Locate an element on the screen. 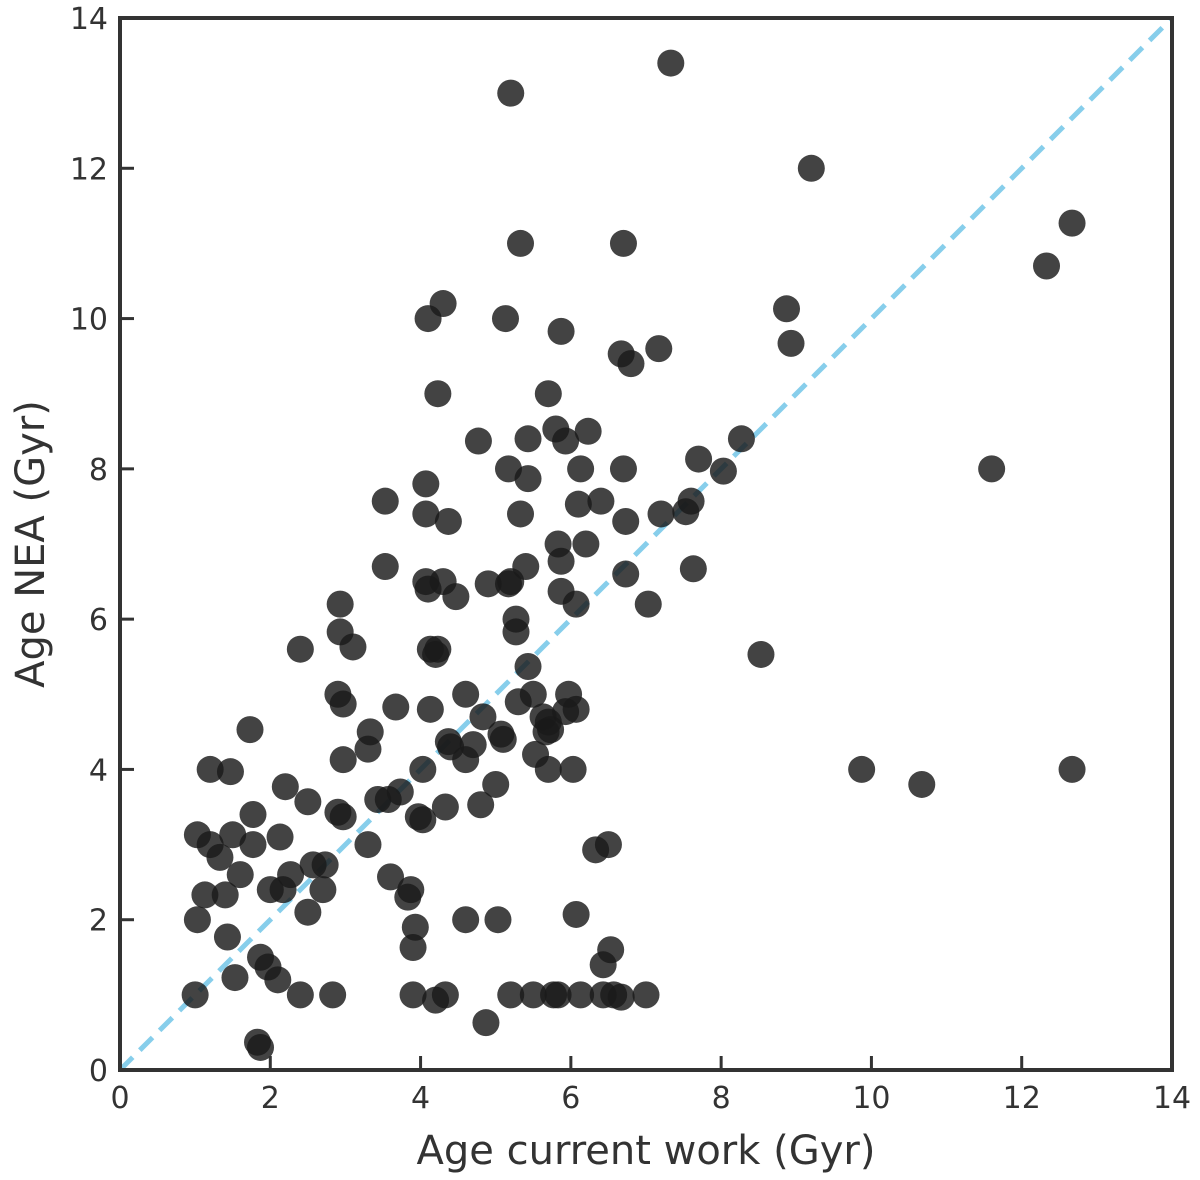  x-tick-label: 14 is located at coordinates (1172, 1098).